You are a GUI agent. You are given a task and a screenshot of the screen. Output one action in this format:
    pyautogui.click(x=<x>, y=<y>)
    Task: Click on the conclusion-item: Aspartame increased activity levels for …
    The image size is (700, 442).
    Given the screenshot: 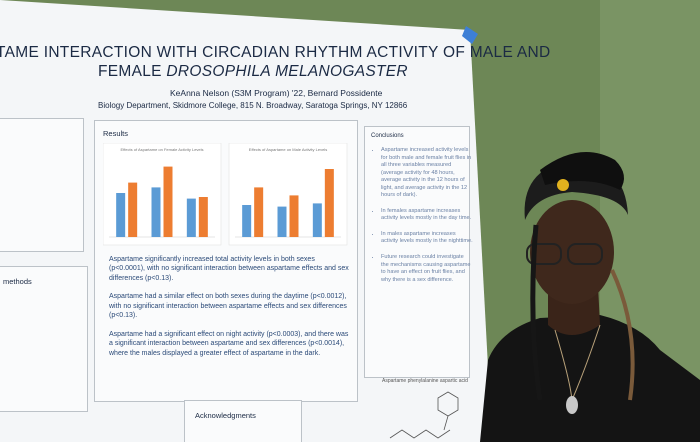 What is the action you would take?
    pyautogui.click(x=427, y=173)
    